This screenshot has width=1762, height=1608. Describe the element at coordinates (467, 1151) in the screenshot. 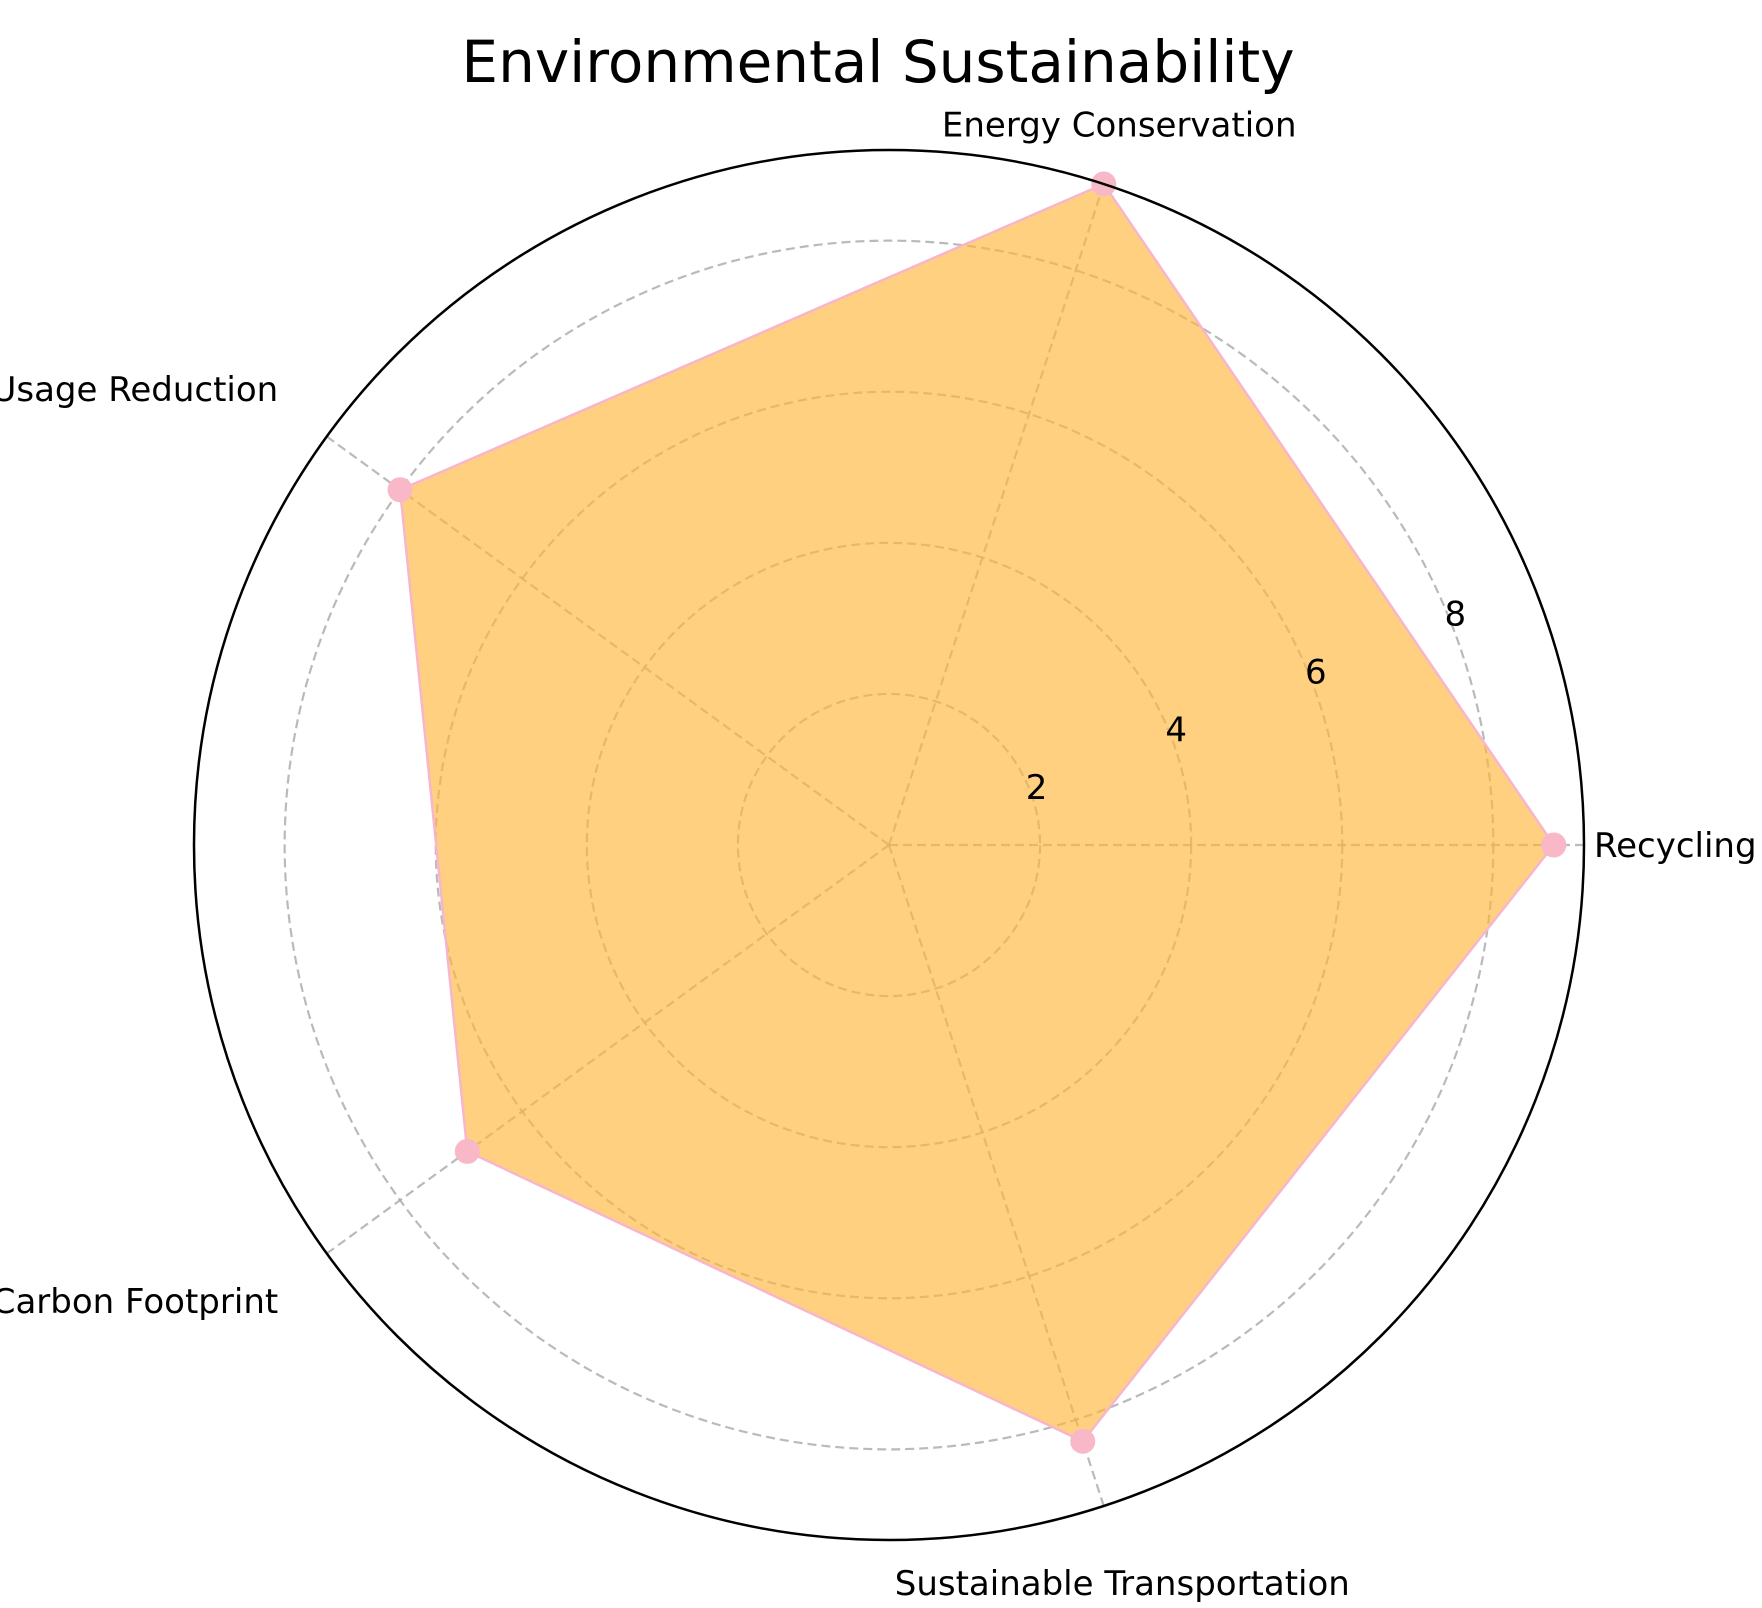

I see `data-point-carbon-footprint` at that location.